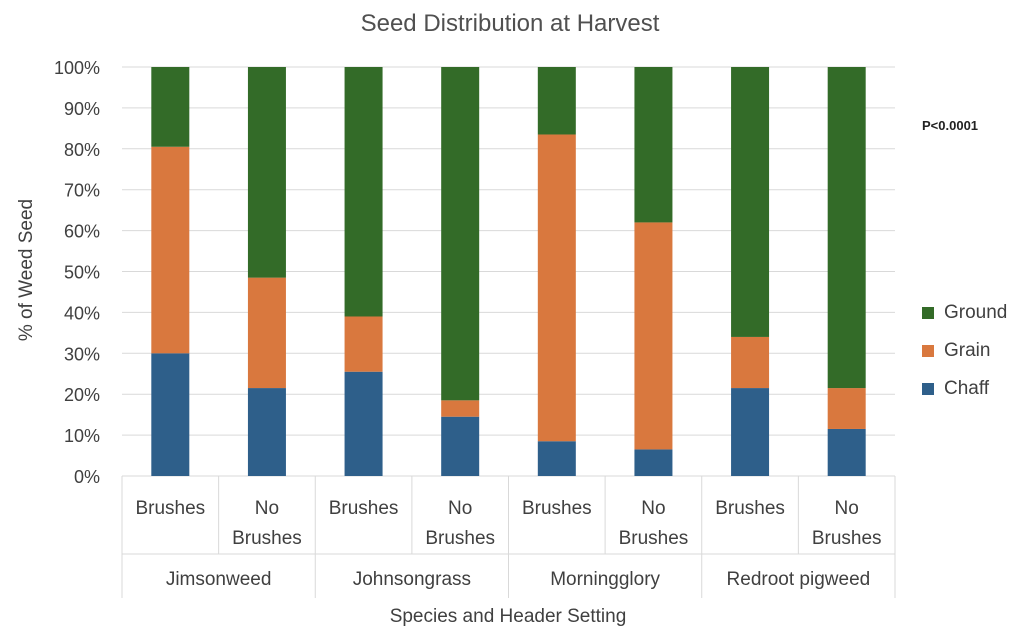 The width and height of the screenshot is (1024, 643). What do you see at coordinates (82, 191) in the screenshot?
I see `y-tick-label: 70%` at bounding box center [82, 191].